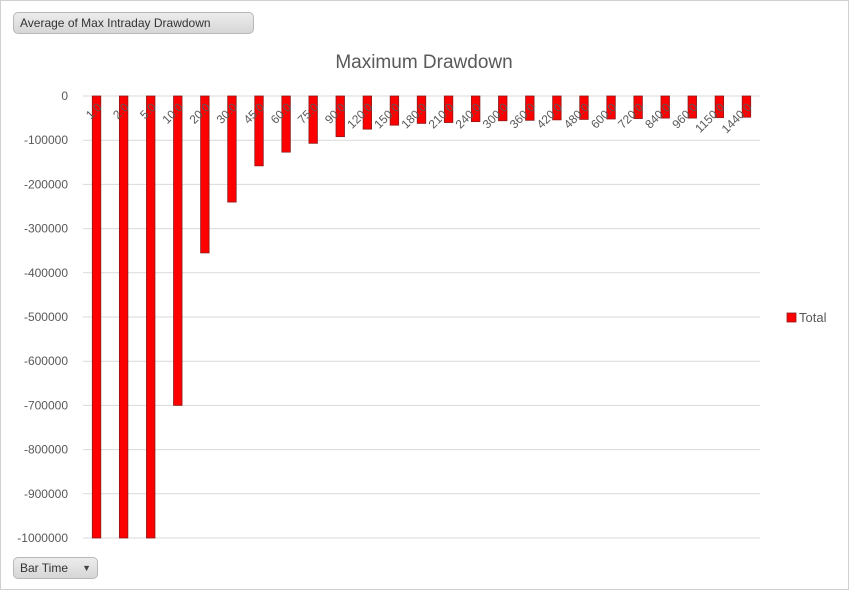 Image resolution: width=849 pixels, height=590 pixels. What do you see at coordinates (178, 250) in the screenshot?
I see `bar-10.0` at bounding box center [178, 250].